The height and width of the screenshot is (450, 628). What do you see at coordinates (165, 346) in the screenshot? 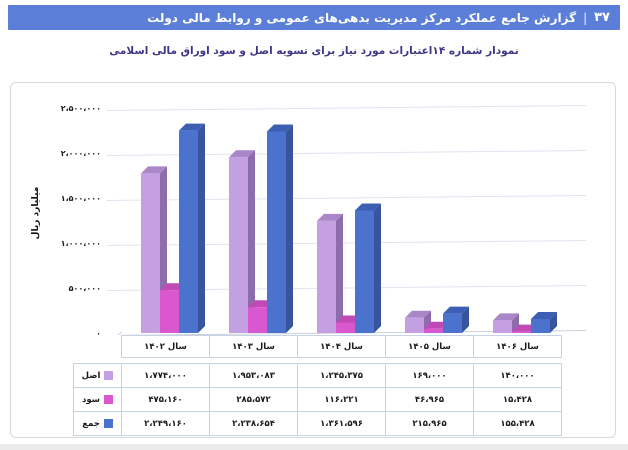
I see `year-cell: سال ۱۴۰۲` at bounding box center [165, 346].